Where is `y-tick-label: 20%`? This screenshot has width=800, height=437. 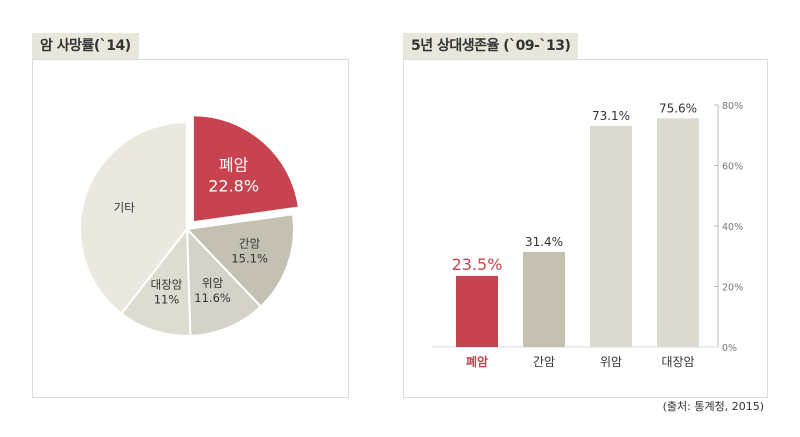 y-tick-label: 20% is located at coordinates (732, 288).